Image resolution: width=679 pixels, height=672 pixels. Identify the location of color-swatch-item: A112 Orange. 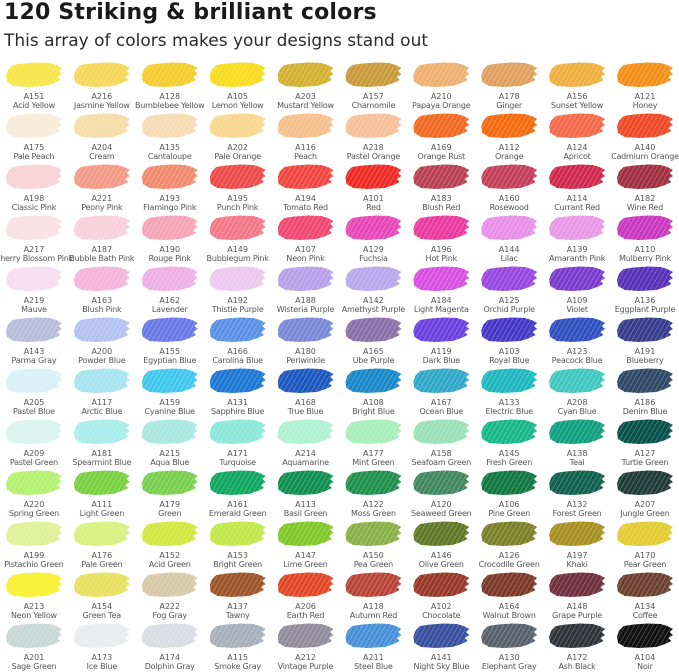
(509, 136).